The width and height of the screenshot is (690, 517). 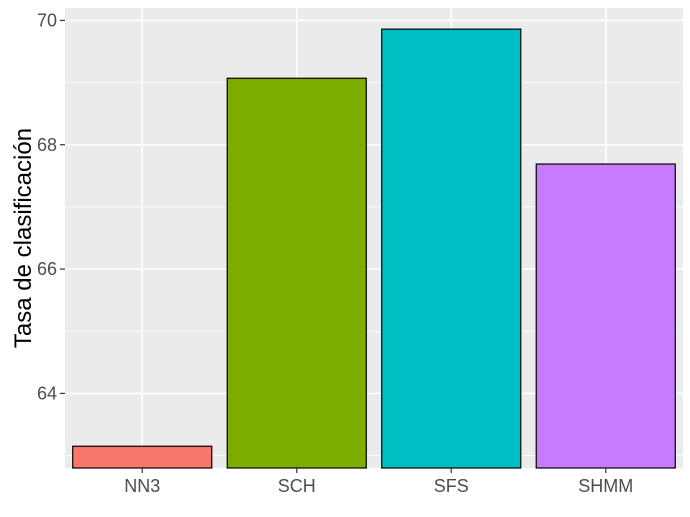 I want to click on x-tick-label: SFS, so click(x=451, y=486).